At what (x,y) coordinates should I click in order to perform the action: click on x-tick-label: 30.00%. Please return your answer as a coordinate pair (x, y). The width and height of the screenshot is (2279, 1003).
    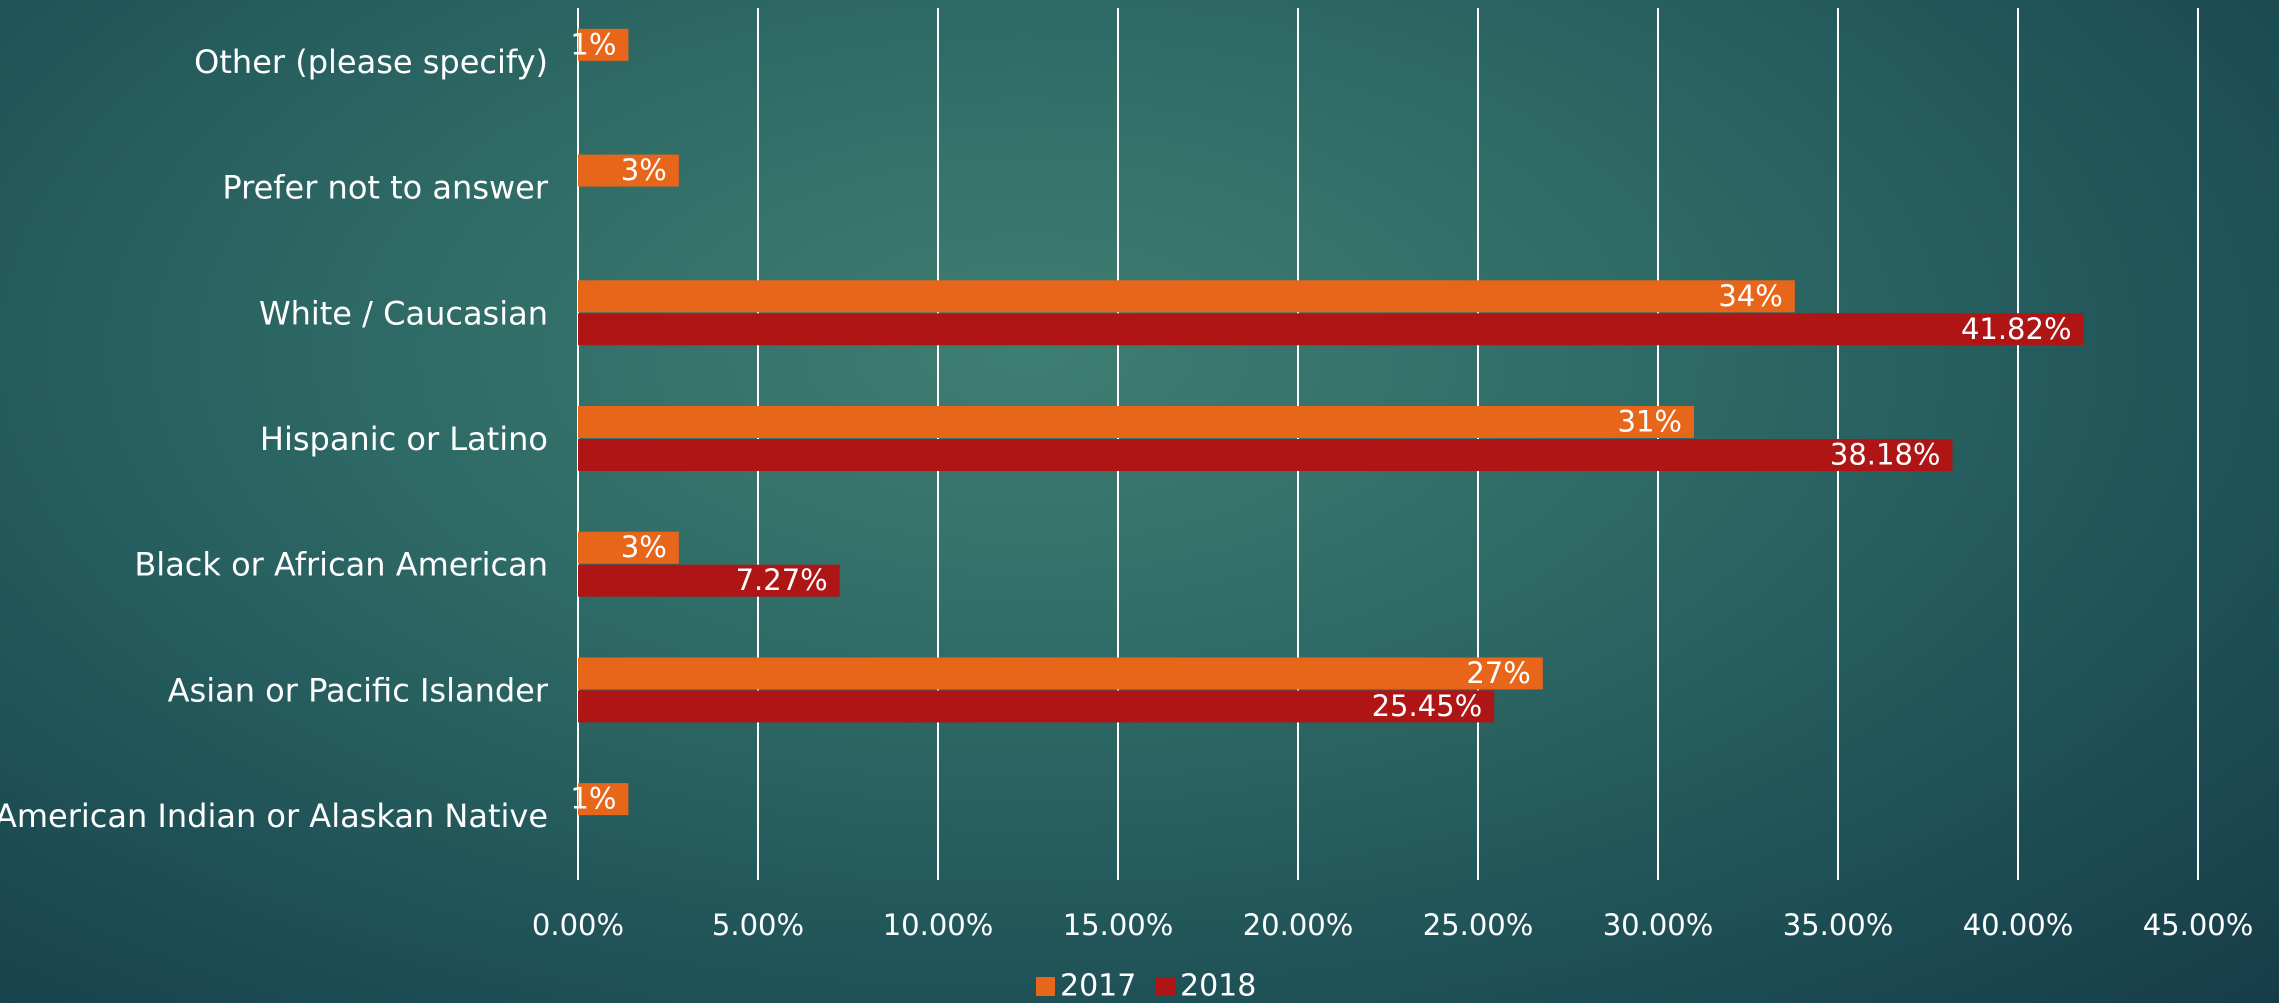
    Looking at the image, I should click on (1658, 925).